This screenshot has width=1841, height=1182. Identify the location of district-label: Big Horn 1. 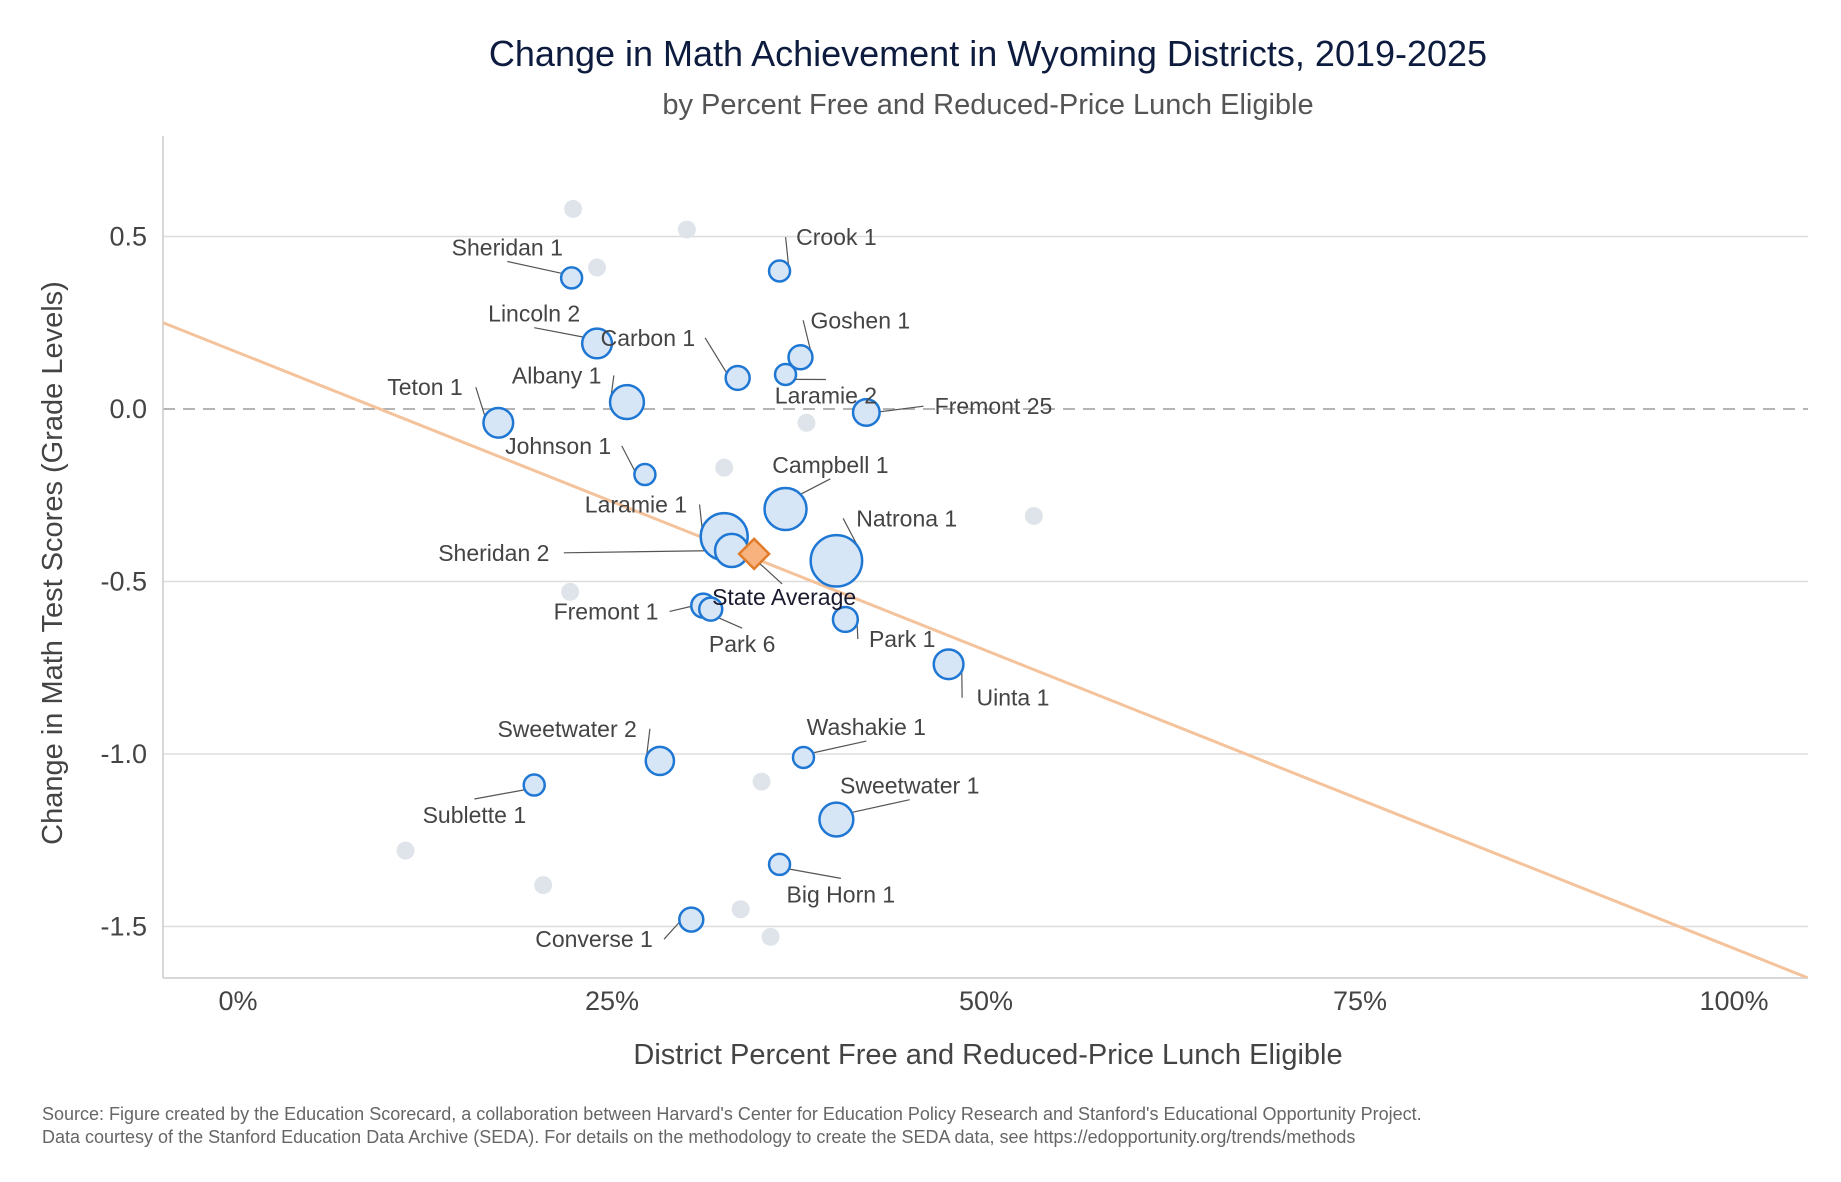
(841, 894).